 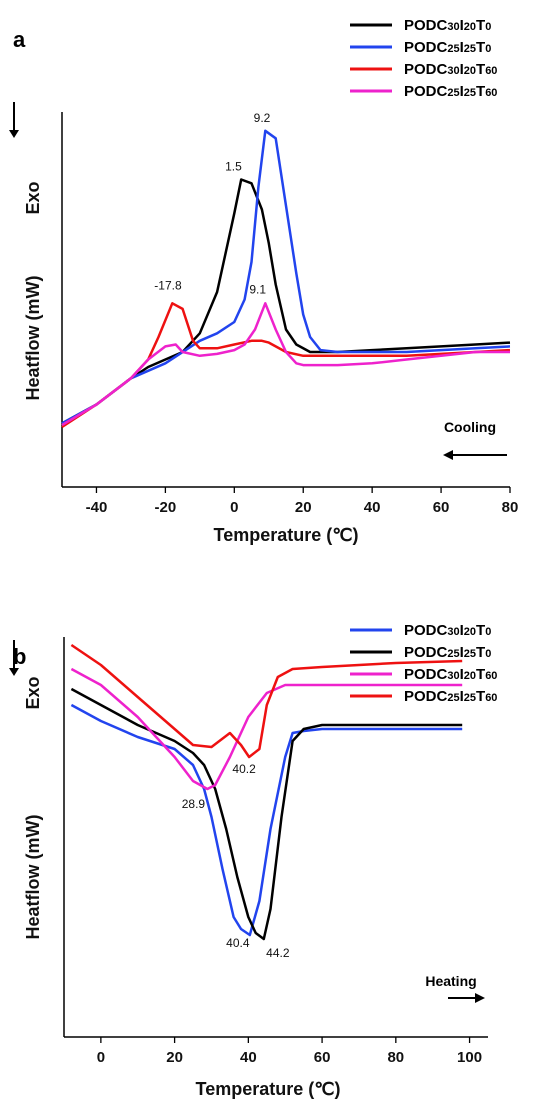 I want to click on x-tick-label: 100, so click(x=469, y=1057).